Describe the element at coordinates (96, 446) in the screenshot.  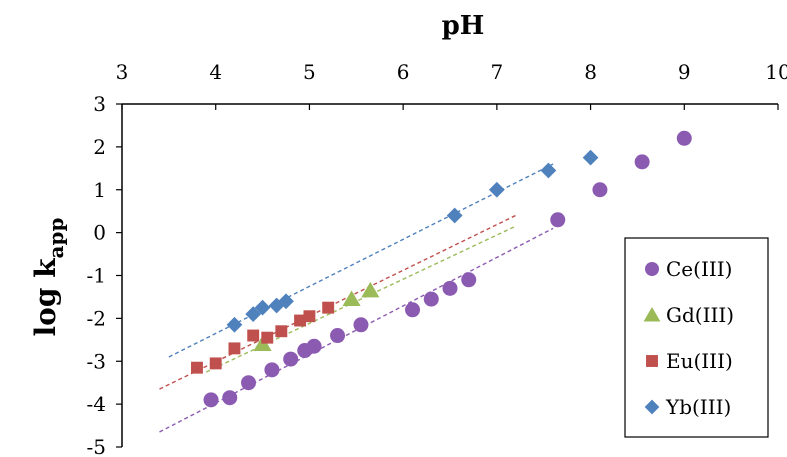
I see `y-tick-label: -5` at that location.